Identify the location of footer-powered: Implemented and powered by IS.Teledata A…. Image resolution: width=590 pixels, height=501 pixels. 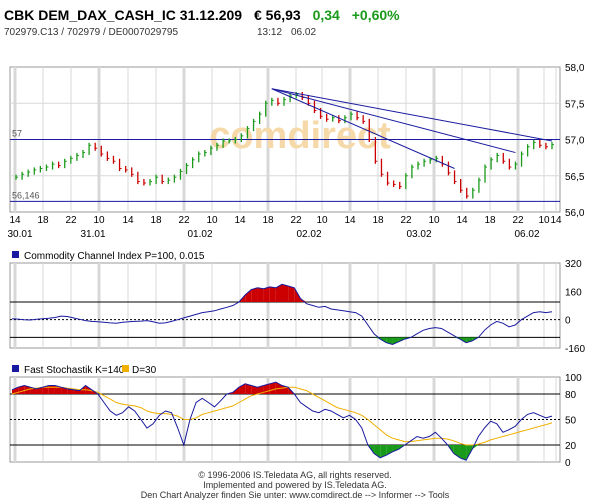
(295, 485).